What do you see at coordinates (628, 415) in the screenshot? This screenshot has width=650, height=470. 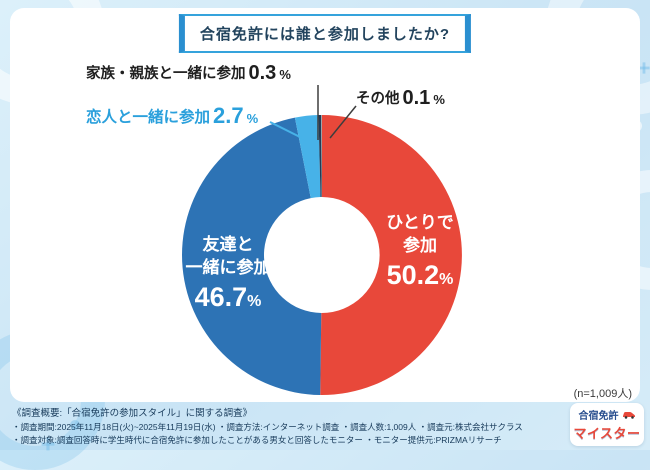 I see `car-icon` at bounding box center [628, 415].